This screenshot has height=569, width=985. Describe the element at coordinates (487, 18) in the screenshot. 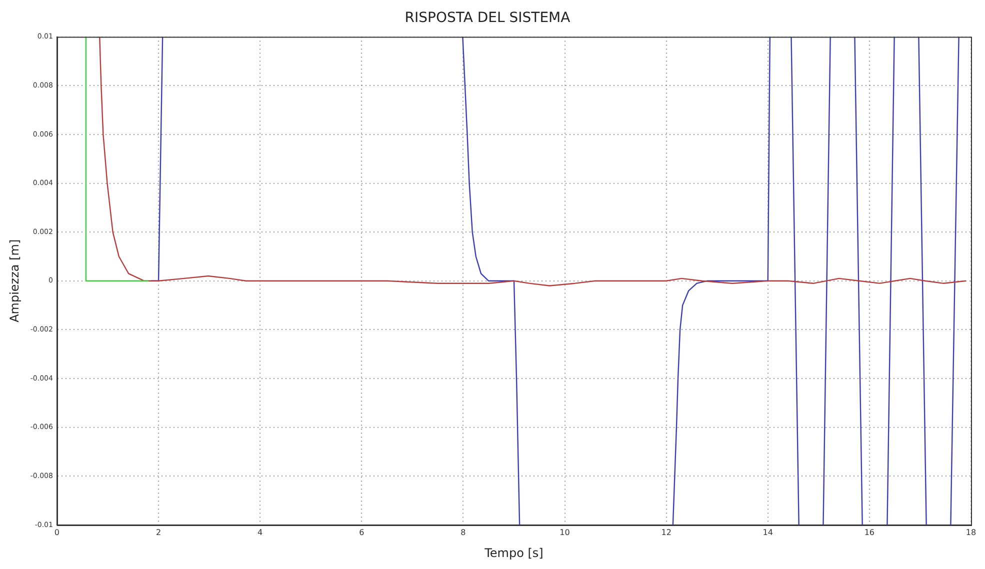

I see `chart-title: RISPOSTA DEL SISTEMA` at that location.